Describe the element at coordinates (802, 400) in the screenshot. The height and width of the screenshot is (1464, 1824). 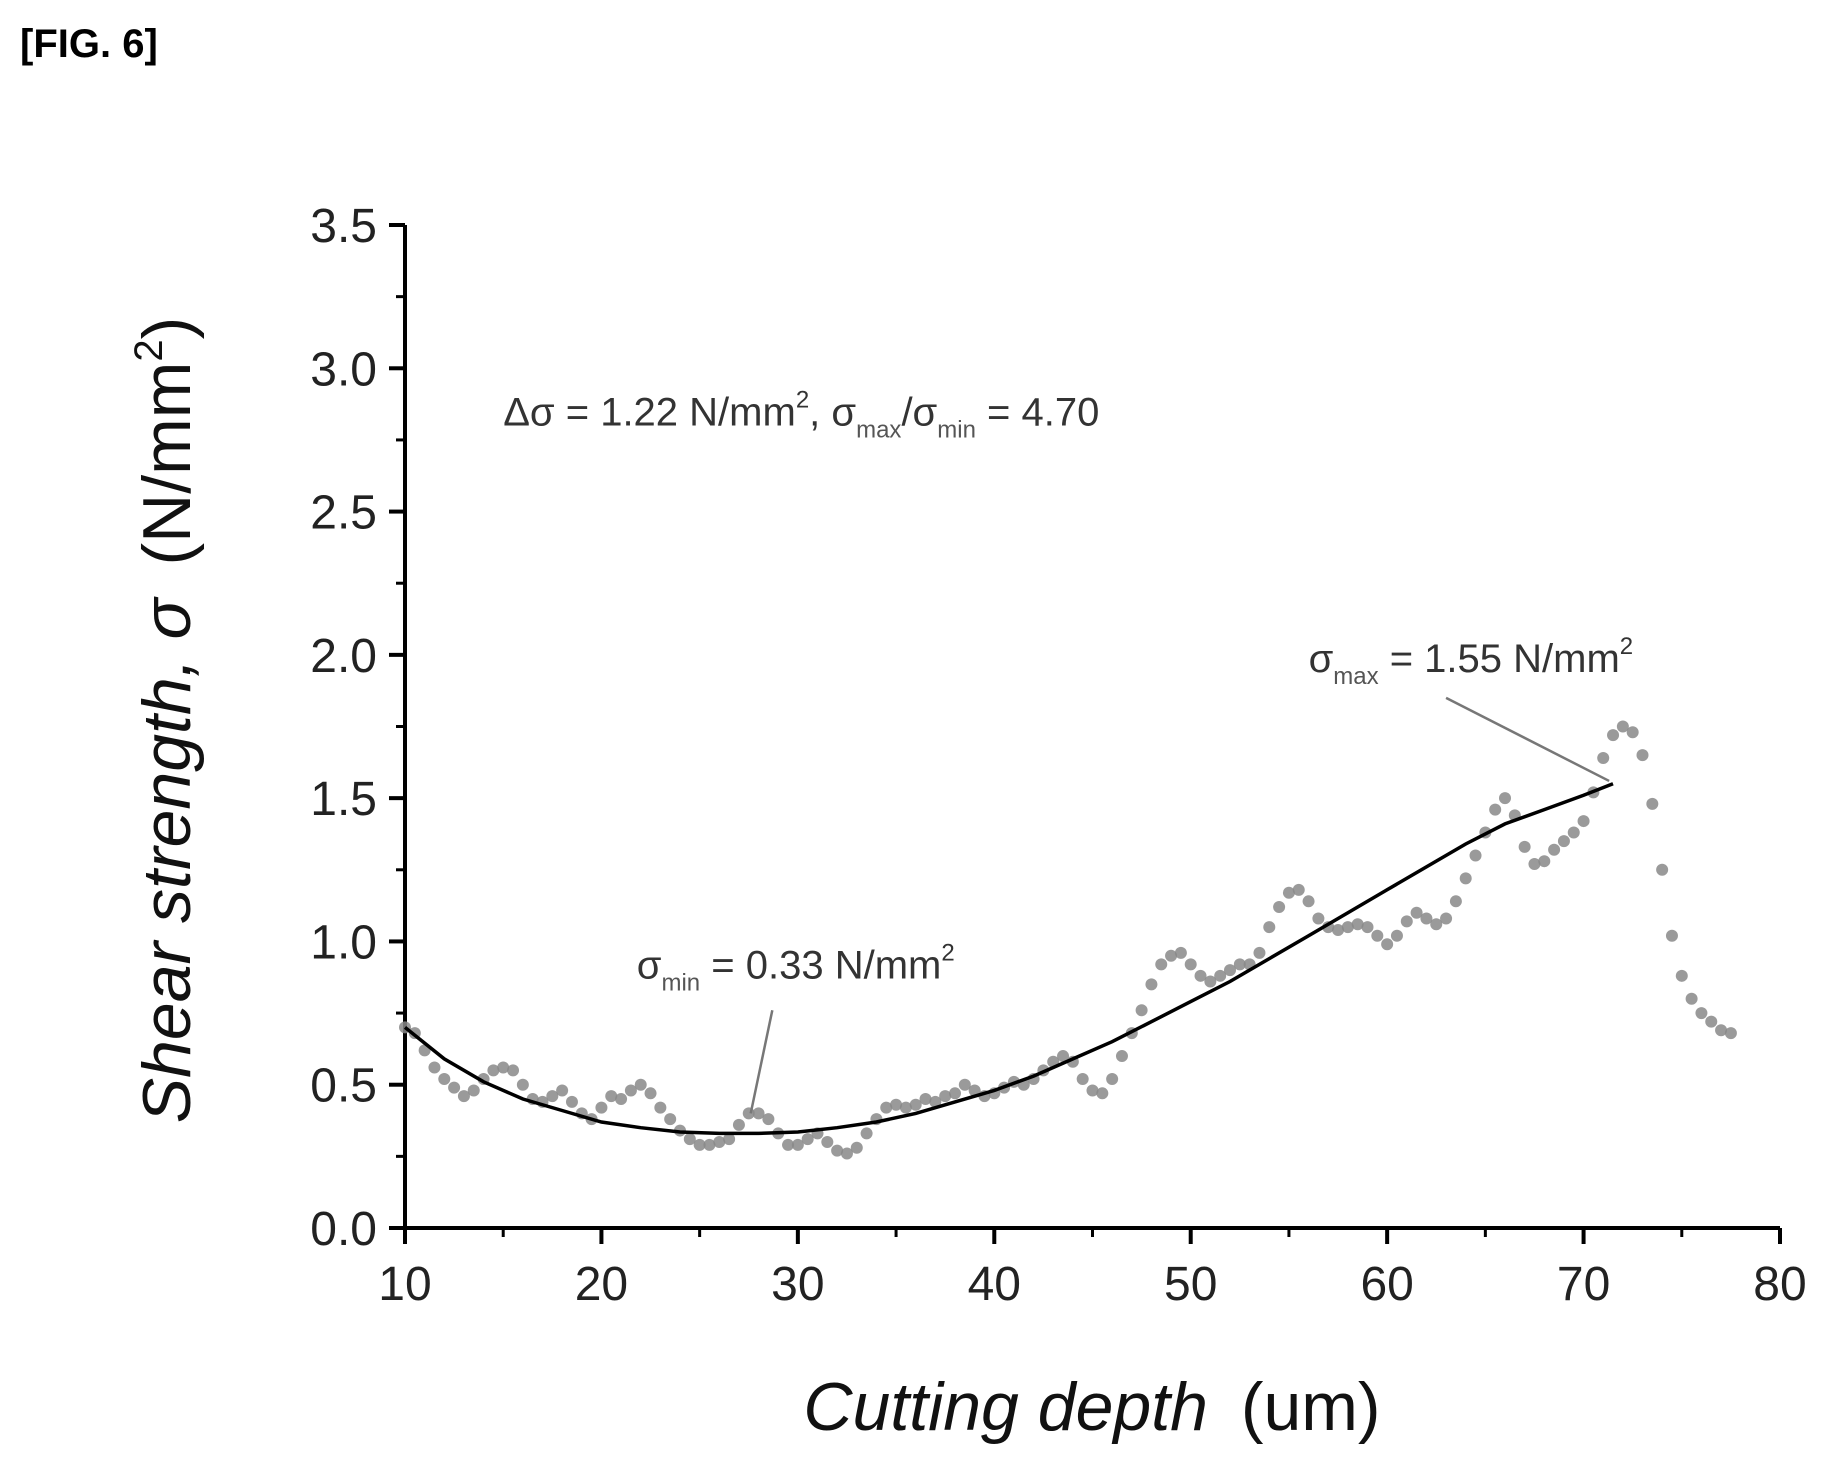
I see `delta-annotation-part: 2` at that location.